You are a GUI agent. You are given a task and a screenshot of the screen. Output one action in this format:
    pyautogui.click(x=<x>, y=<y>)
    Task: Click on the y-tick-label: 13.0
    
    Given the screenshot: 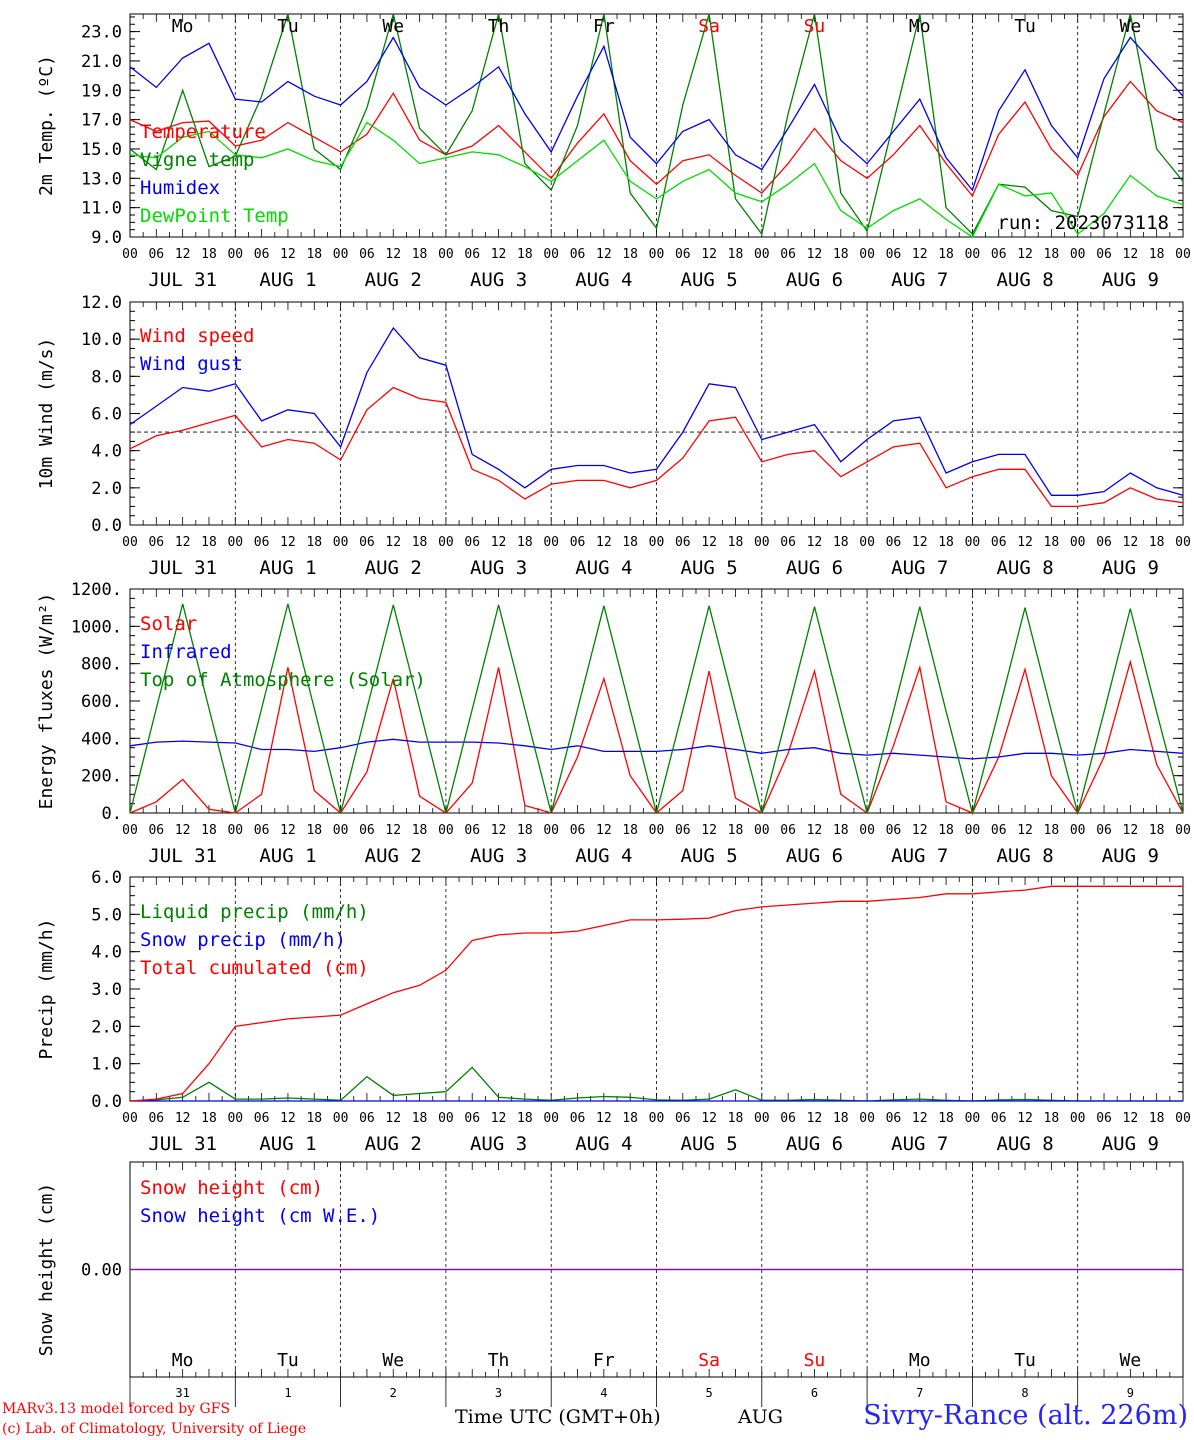 What is the action you would take?
    pyautogui.click(x=101, y=179)
    